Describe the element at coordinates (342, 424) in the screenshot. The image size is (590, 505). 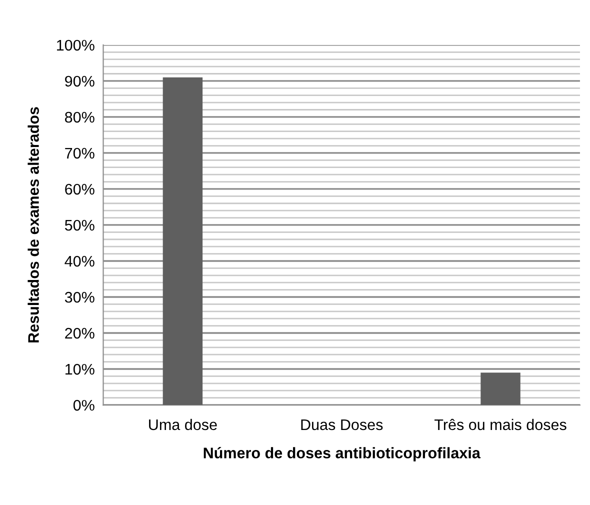
I see `x-tick-label: Duas Doses` at that location.